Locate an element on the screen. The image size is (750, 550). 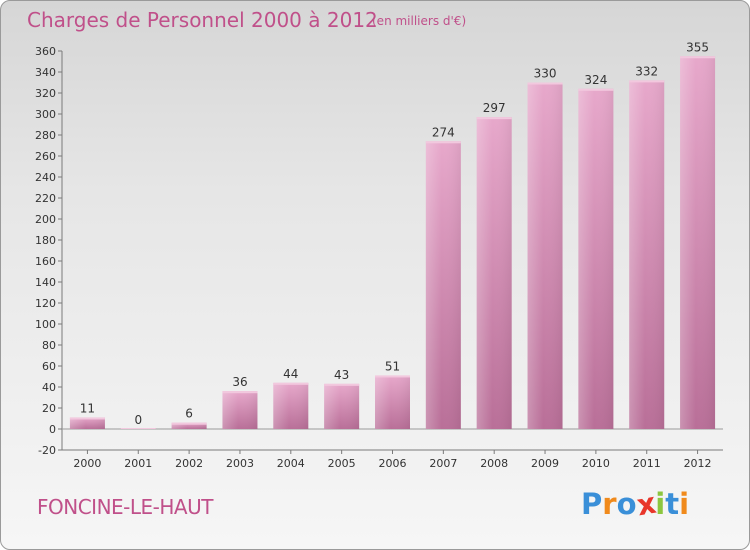
bar-sheen-2008 is located at coordinates (494, 273).